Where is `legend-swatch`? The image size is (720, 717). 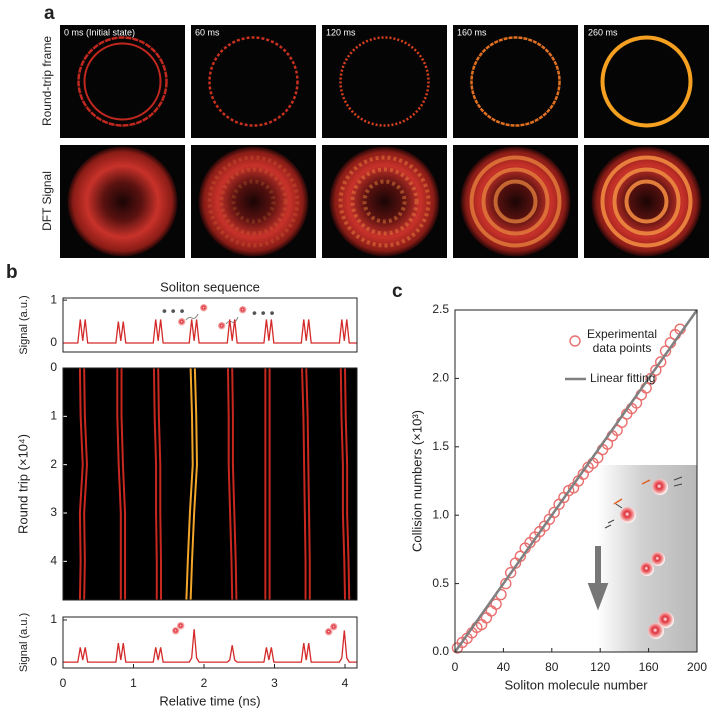
legend-swatch is located at coordinates (575, 341).